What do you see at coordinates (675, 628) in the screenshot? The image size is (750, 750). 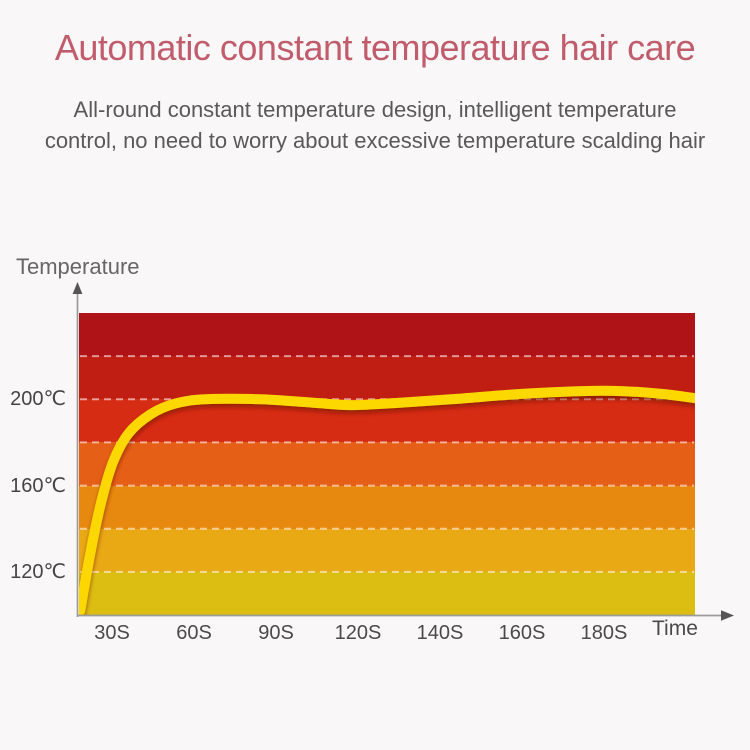 I see `x-axis-label: Time` at bounding box center [675, 628].